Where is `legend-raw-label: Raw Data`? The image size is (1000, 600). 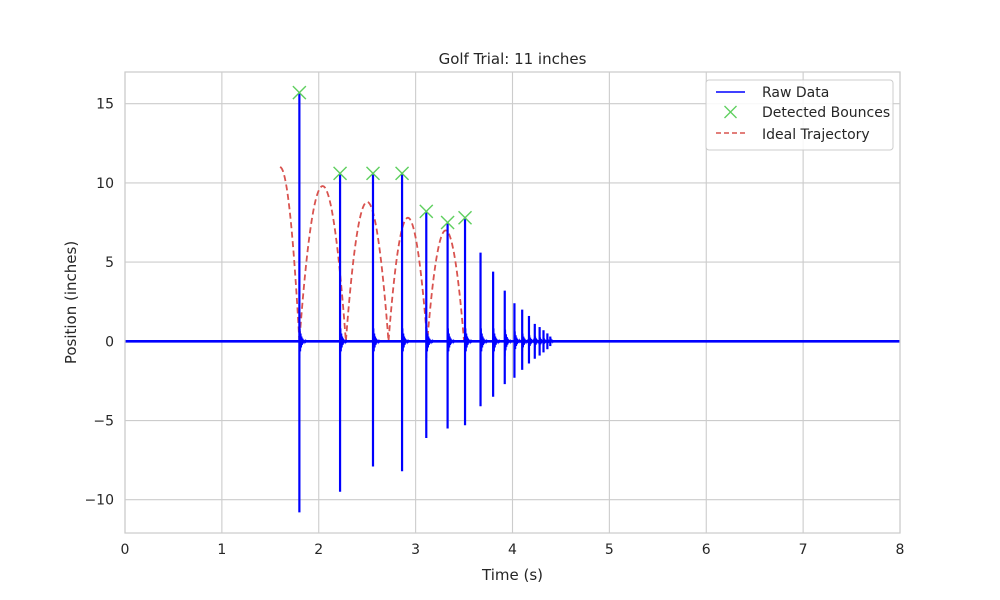
legend-raw-label: Raw Data is located at coordinates (795, 93).